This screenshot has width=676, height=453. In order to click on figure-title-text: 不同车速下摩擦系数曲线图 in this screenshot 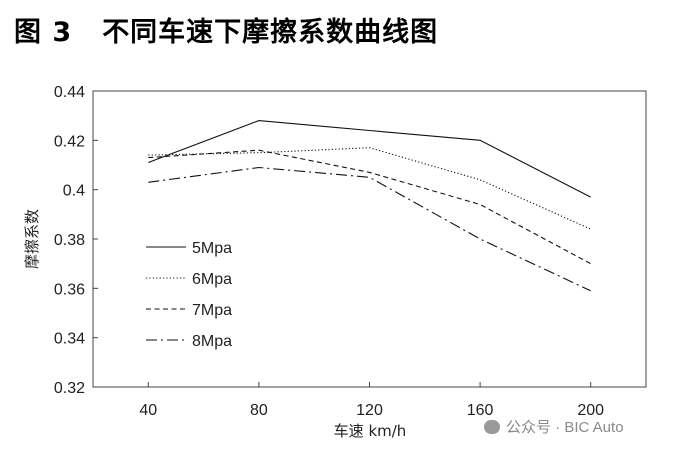, I will do `click(270, 32)`.